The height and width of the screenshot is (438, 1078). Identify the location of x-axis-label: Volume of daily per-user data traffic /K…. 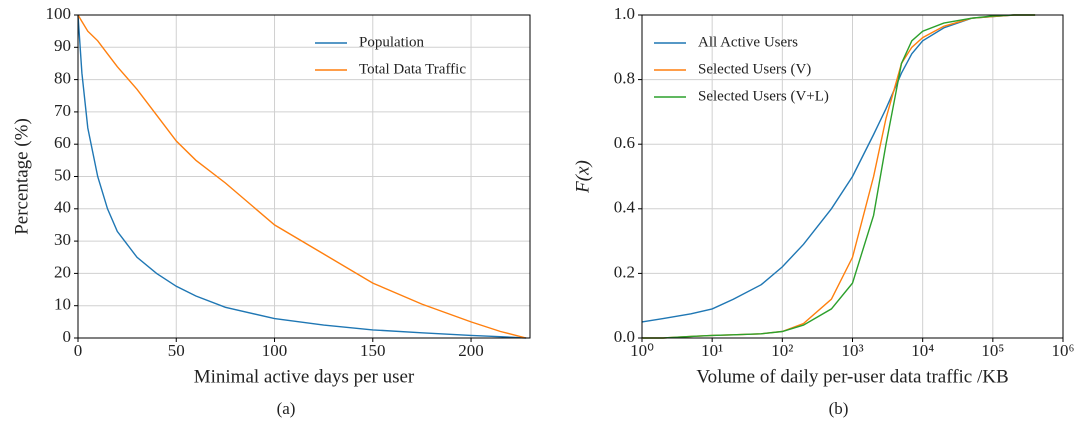
(852, 376).